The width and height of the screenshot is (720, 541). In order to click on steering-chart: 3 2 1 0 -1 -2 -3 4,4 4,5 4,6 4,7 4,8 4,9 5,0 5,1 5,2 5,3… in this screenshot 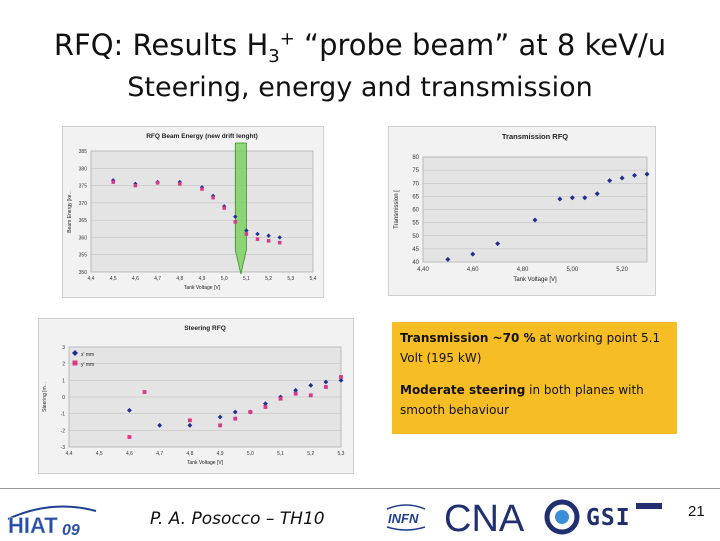, I will do `click(196, 396)`.